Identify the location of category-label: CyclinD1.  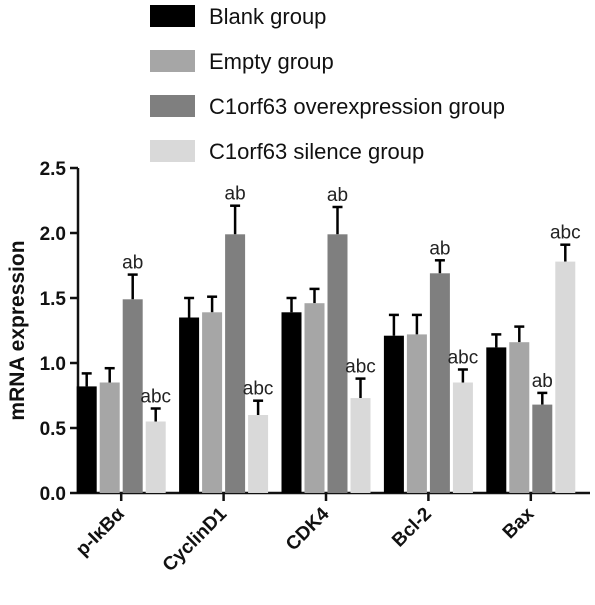
(195, 539).